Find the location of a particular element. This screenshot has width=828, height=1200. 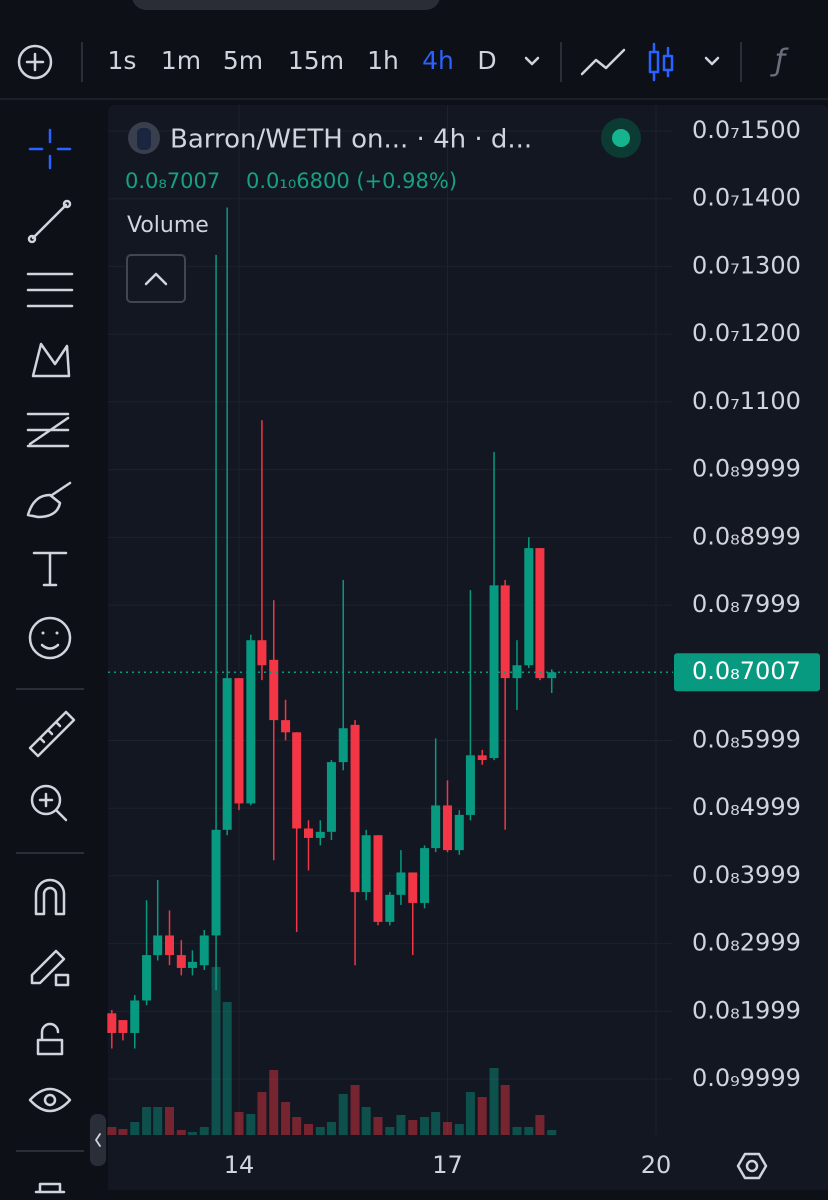

interval-button: 1m is located at coordinates (181, 60).